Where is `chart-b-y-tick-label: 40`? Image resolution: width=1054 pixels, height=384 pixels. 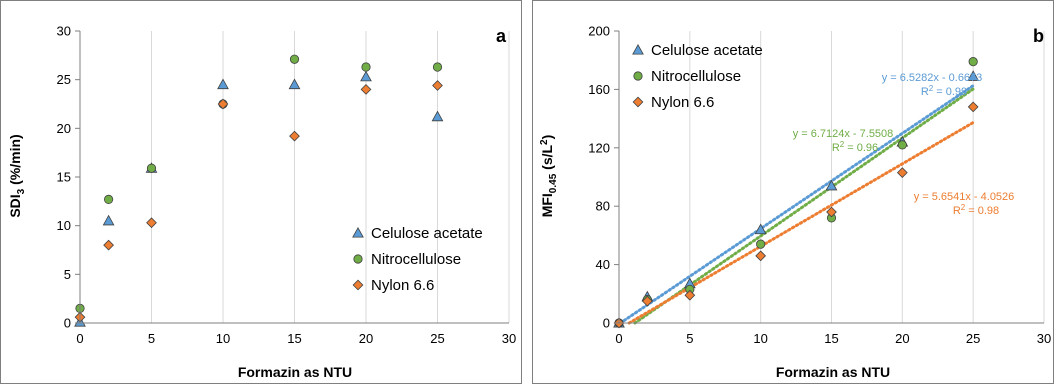
chart-b-y-tick-label: 40 is located at coordinates (603, 264).